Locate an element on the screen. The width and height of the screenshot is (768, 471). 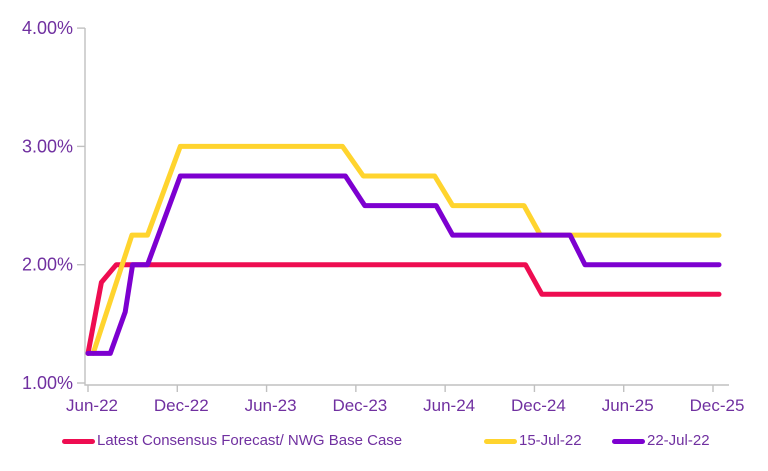
legend-item-consensus: Latest Consensus Forecast/ NWG Base Case is located at coordinates (232, 441).